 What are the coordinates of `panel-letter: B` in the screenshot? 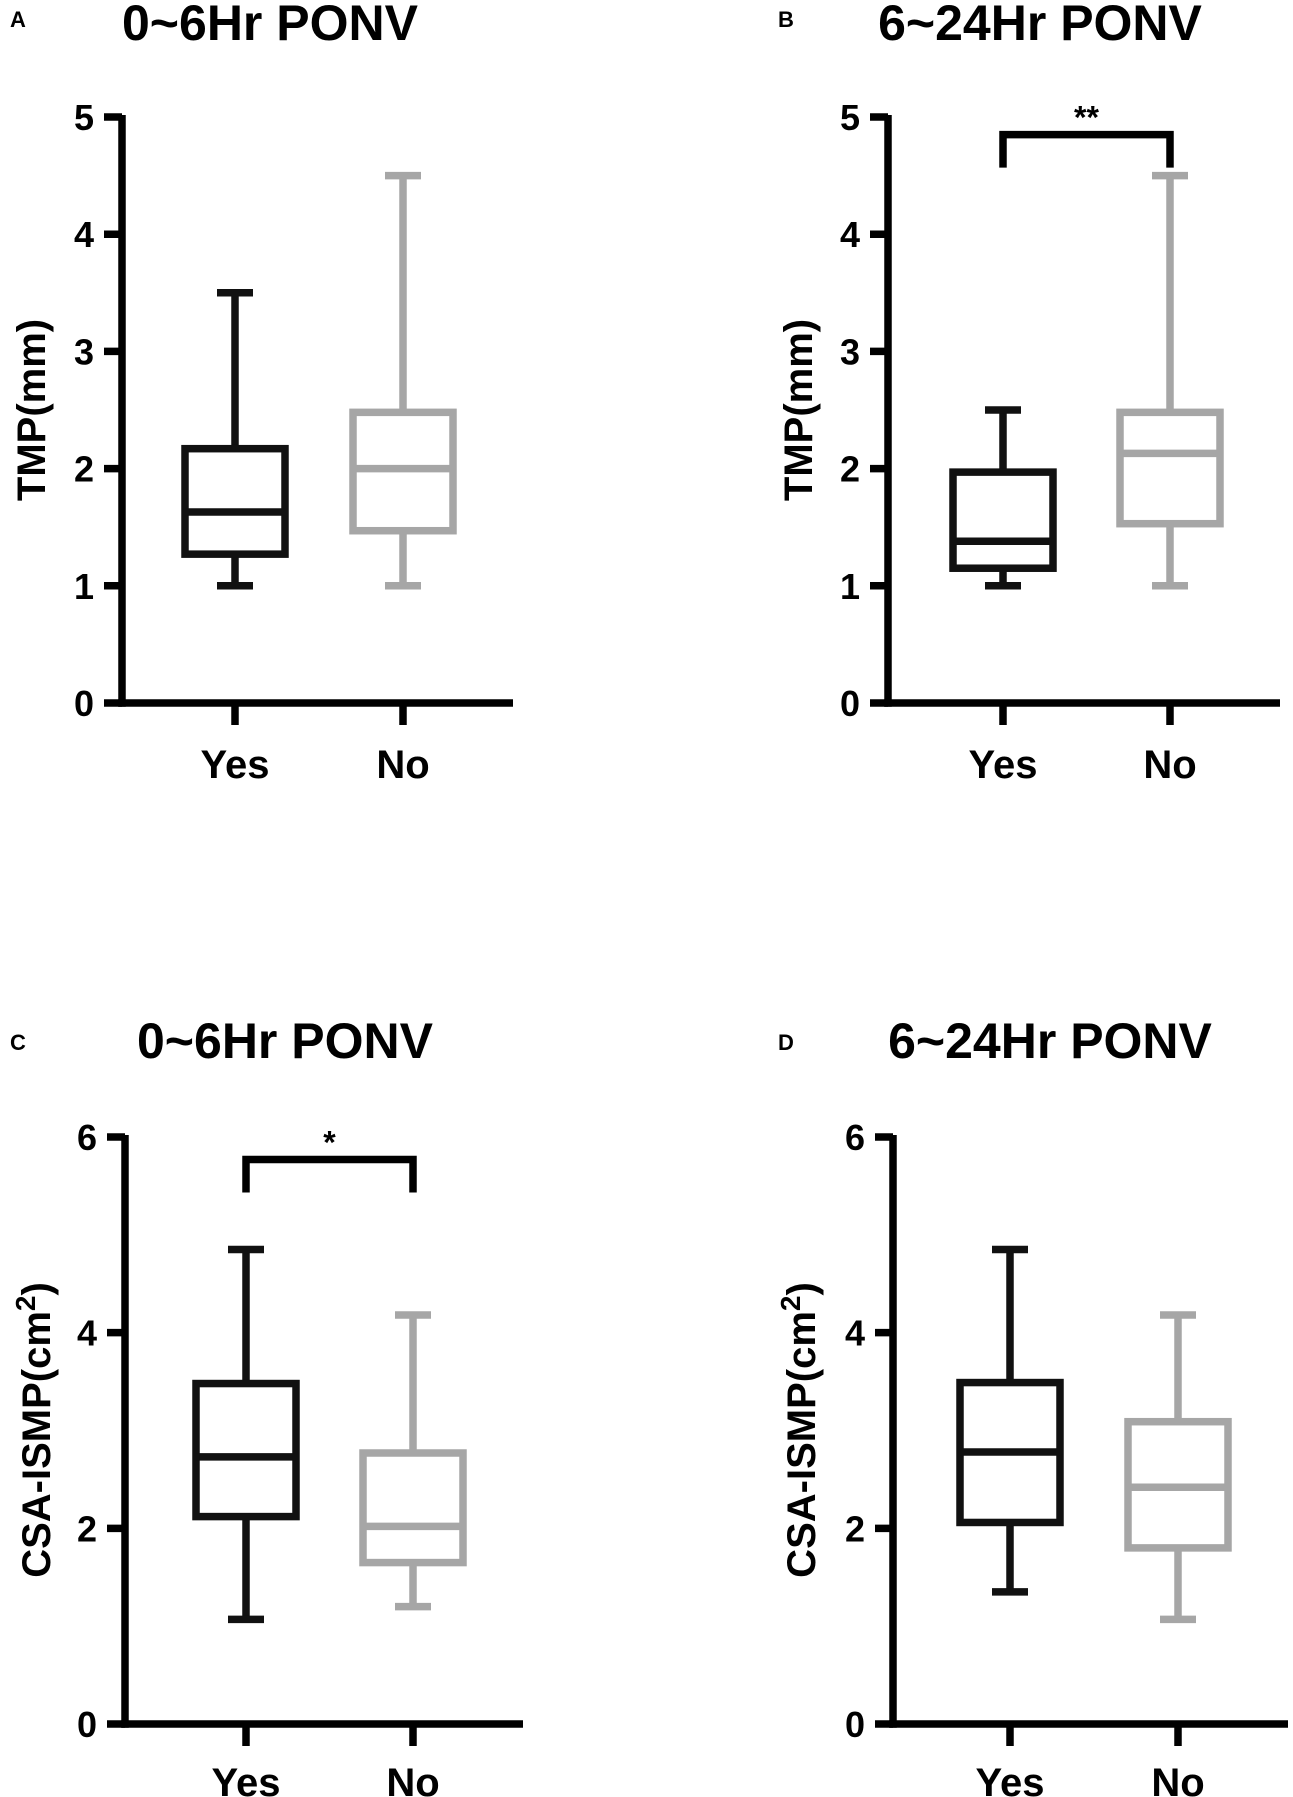 It's located at (786, 19).